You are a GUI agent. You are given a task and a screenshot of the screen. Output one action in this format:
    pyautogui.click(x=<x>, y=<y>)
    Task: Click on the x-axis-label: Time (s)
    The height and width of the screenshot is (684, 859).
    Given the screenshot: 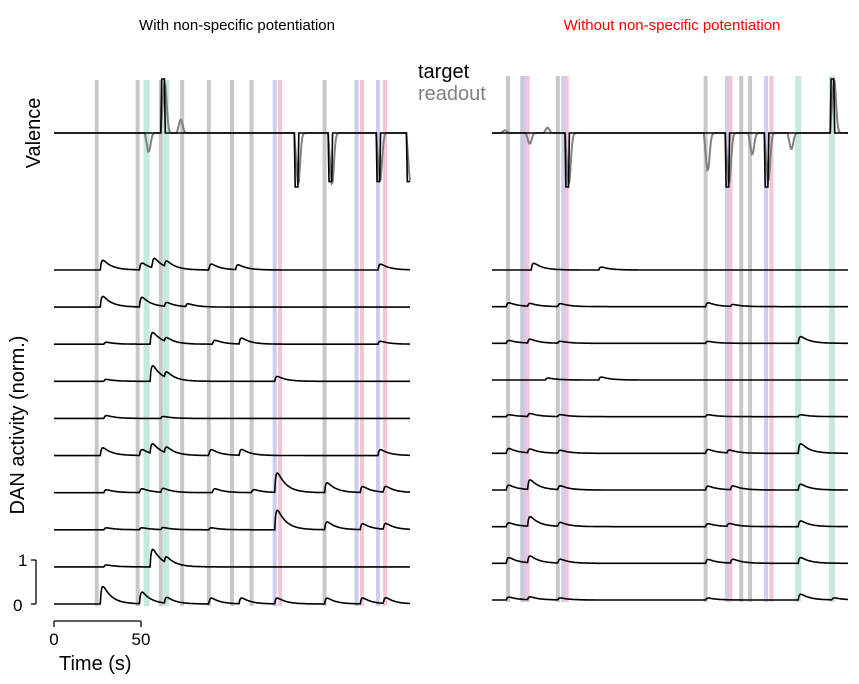 What is the action you would take?
    pyautogui.click(x=95, y=664)
    